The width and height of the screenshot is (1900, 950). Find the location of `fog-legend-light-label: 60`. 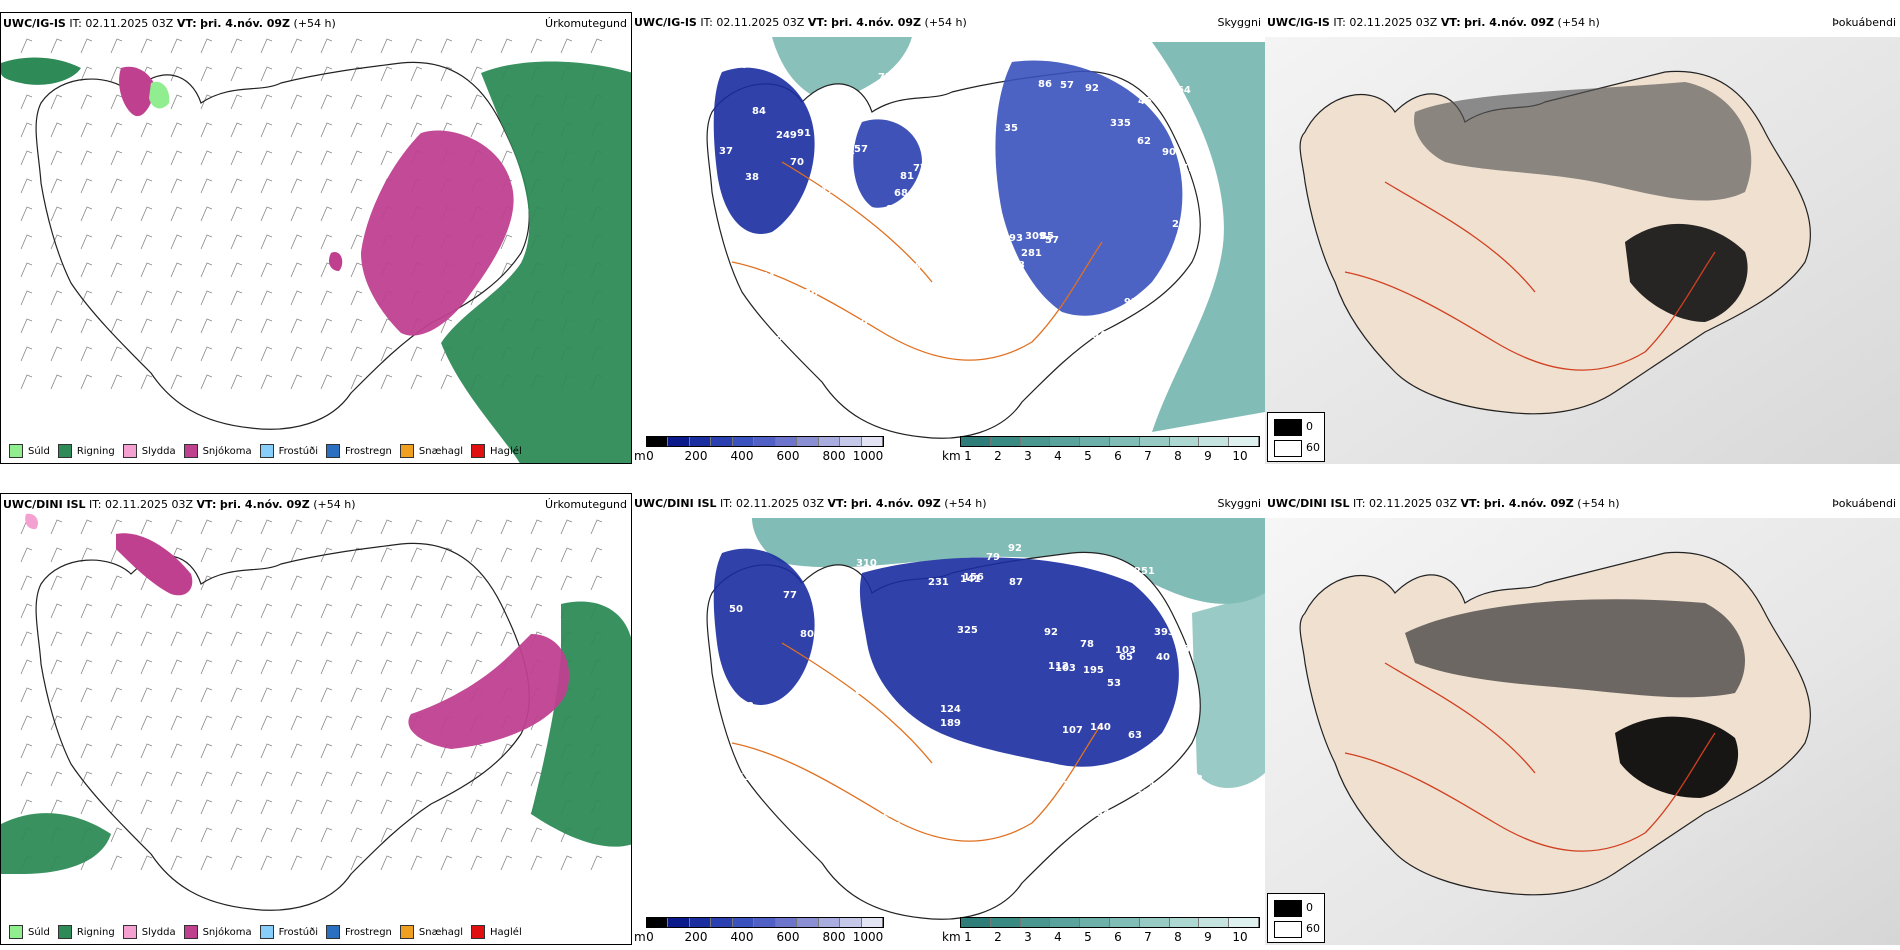

fog-legend-light-label: 60 is located at coordinates (1313, 447).